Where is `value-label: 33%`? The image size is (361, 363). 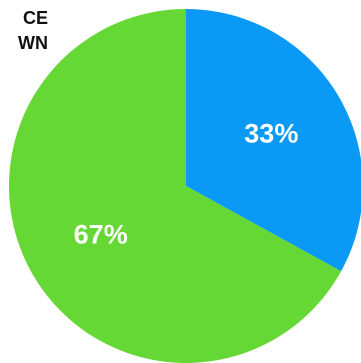
value-label: 33% is located at coordinates (271, 134).